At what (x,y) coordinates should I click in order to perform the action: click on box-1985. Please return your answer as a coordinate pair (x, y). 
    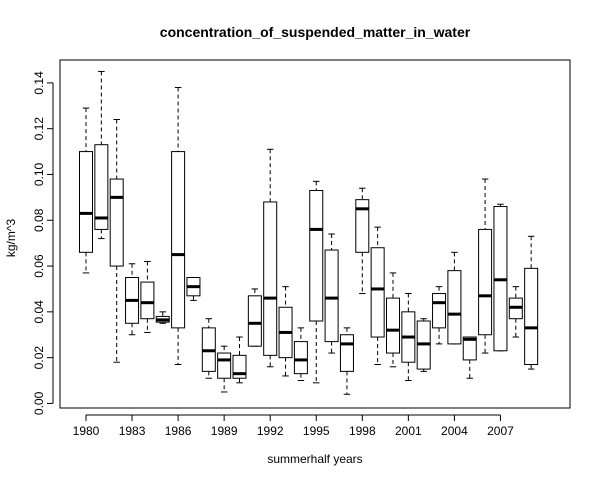
    Looking at the image, I should click on (162, 317).